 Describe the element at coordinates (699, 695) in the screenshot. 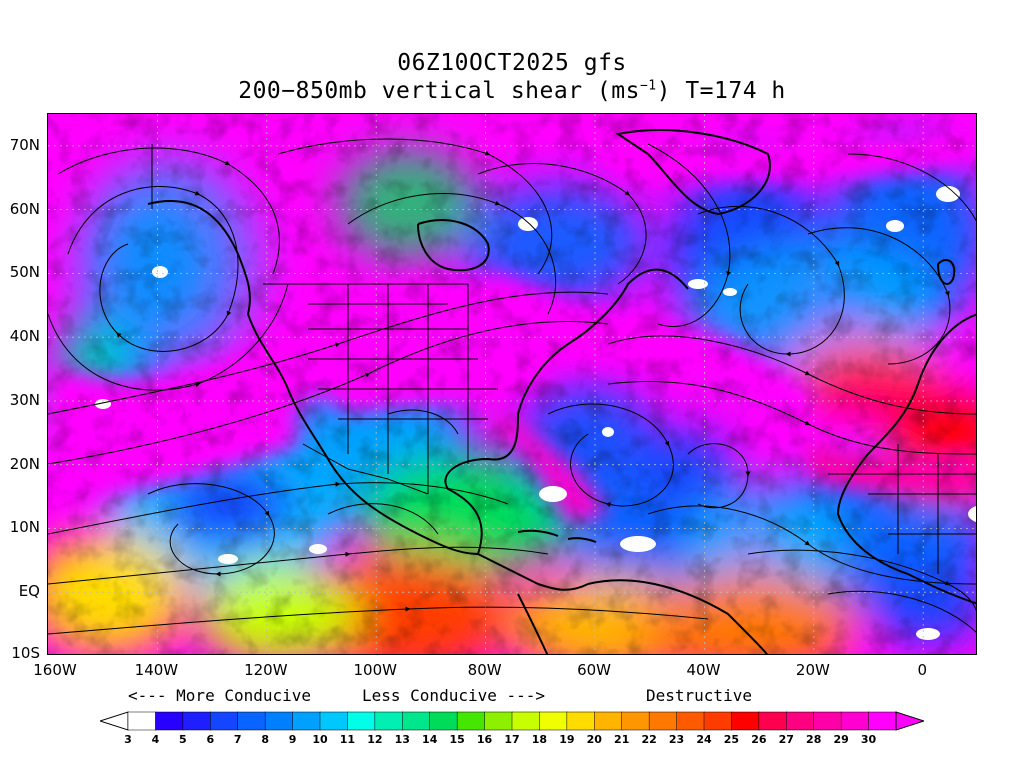

I see `legend-destructive: Destructive` at that location.